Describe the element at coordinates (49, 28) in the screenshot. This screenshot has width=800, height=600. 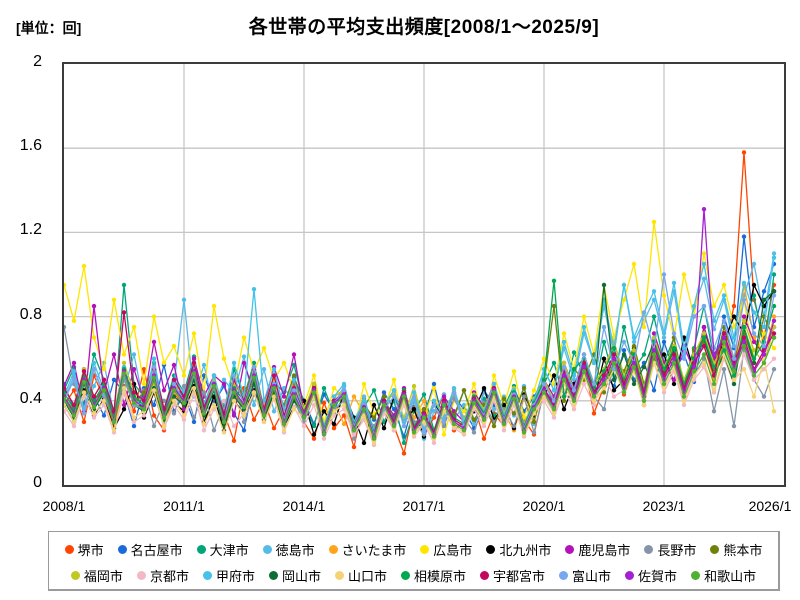
I see `unit-label: [単位：回]` at that location.